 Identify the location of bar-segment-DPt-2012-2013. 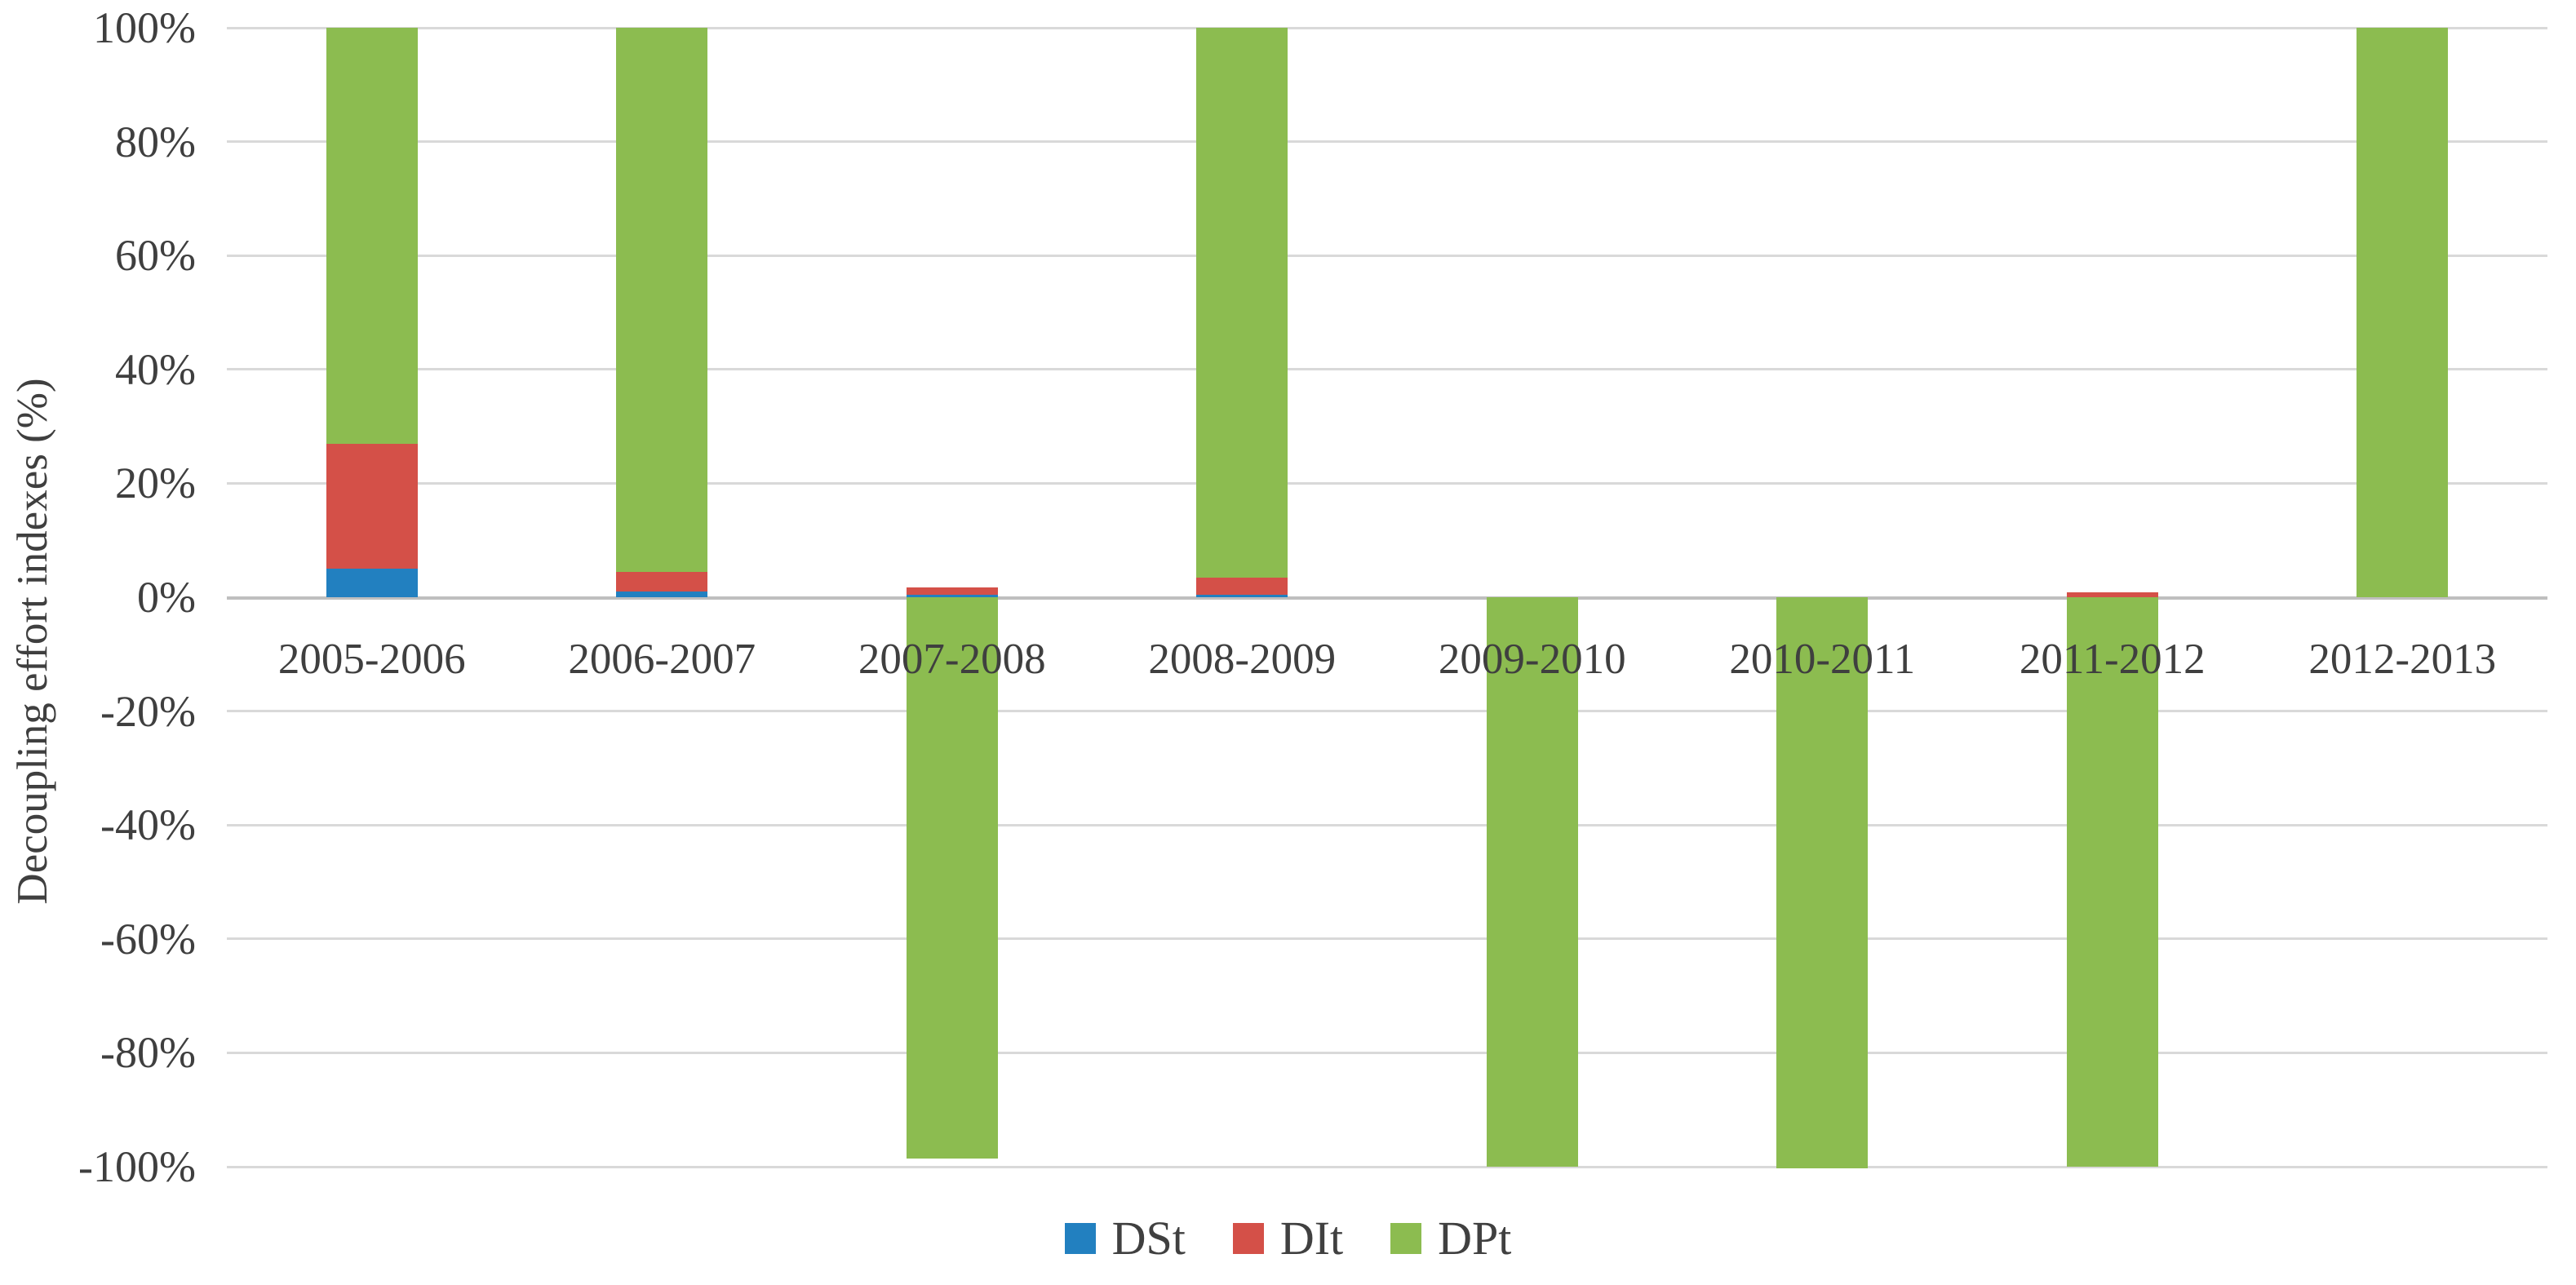
(2403, 312).